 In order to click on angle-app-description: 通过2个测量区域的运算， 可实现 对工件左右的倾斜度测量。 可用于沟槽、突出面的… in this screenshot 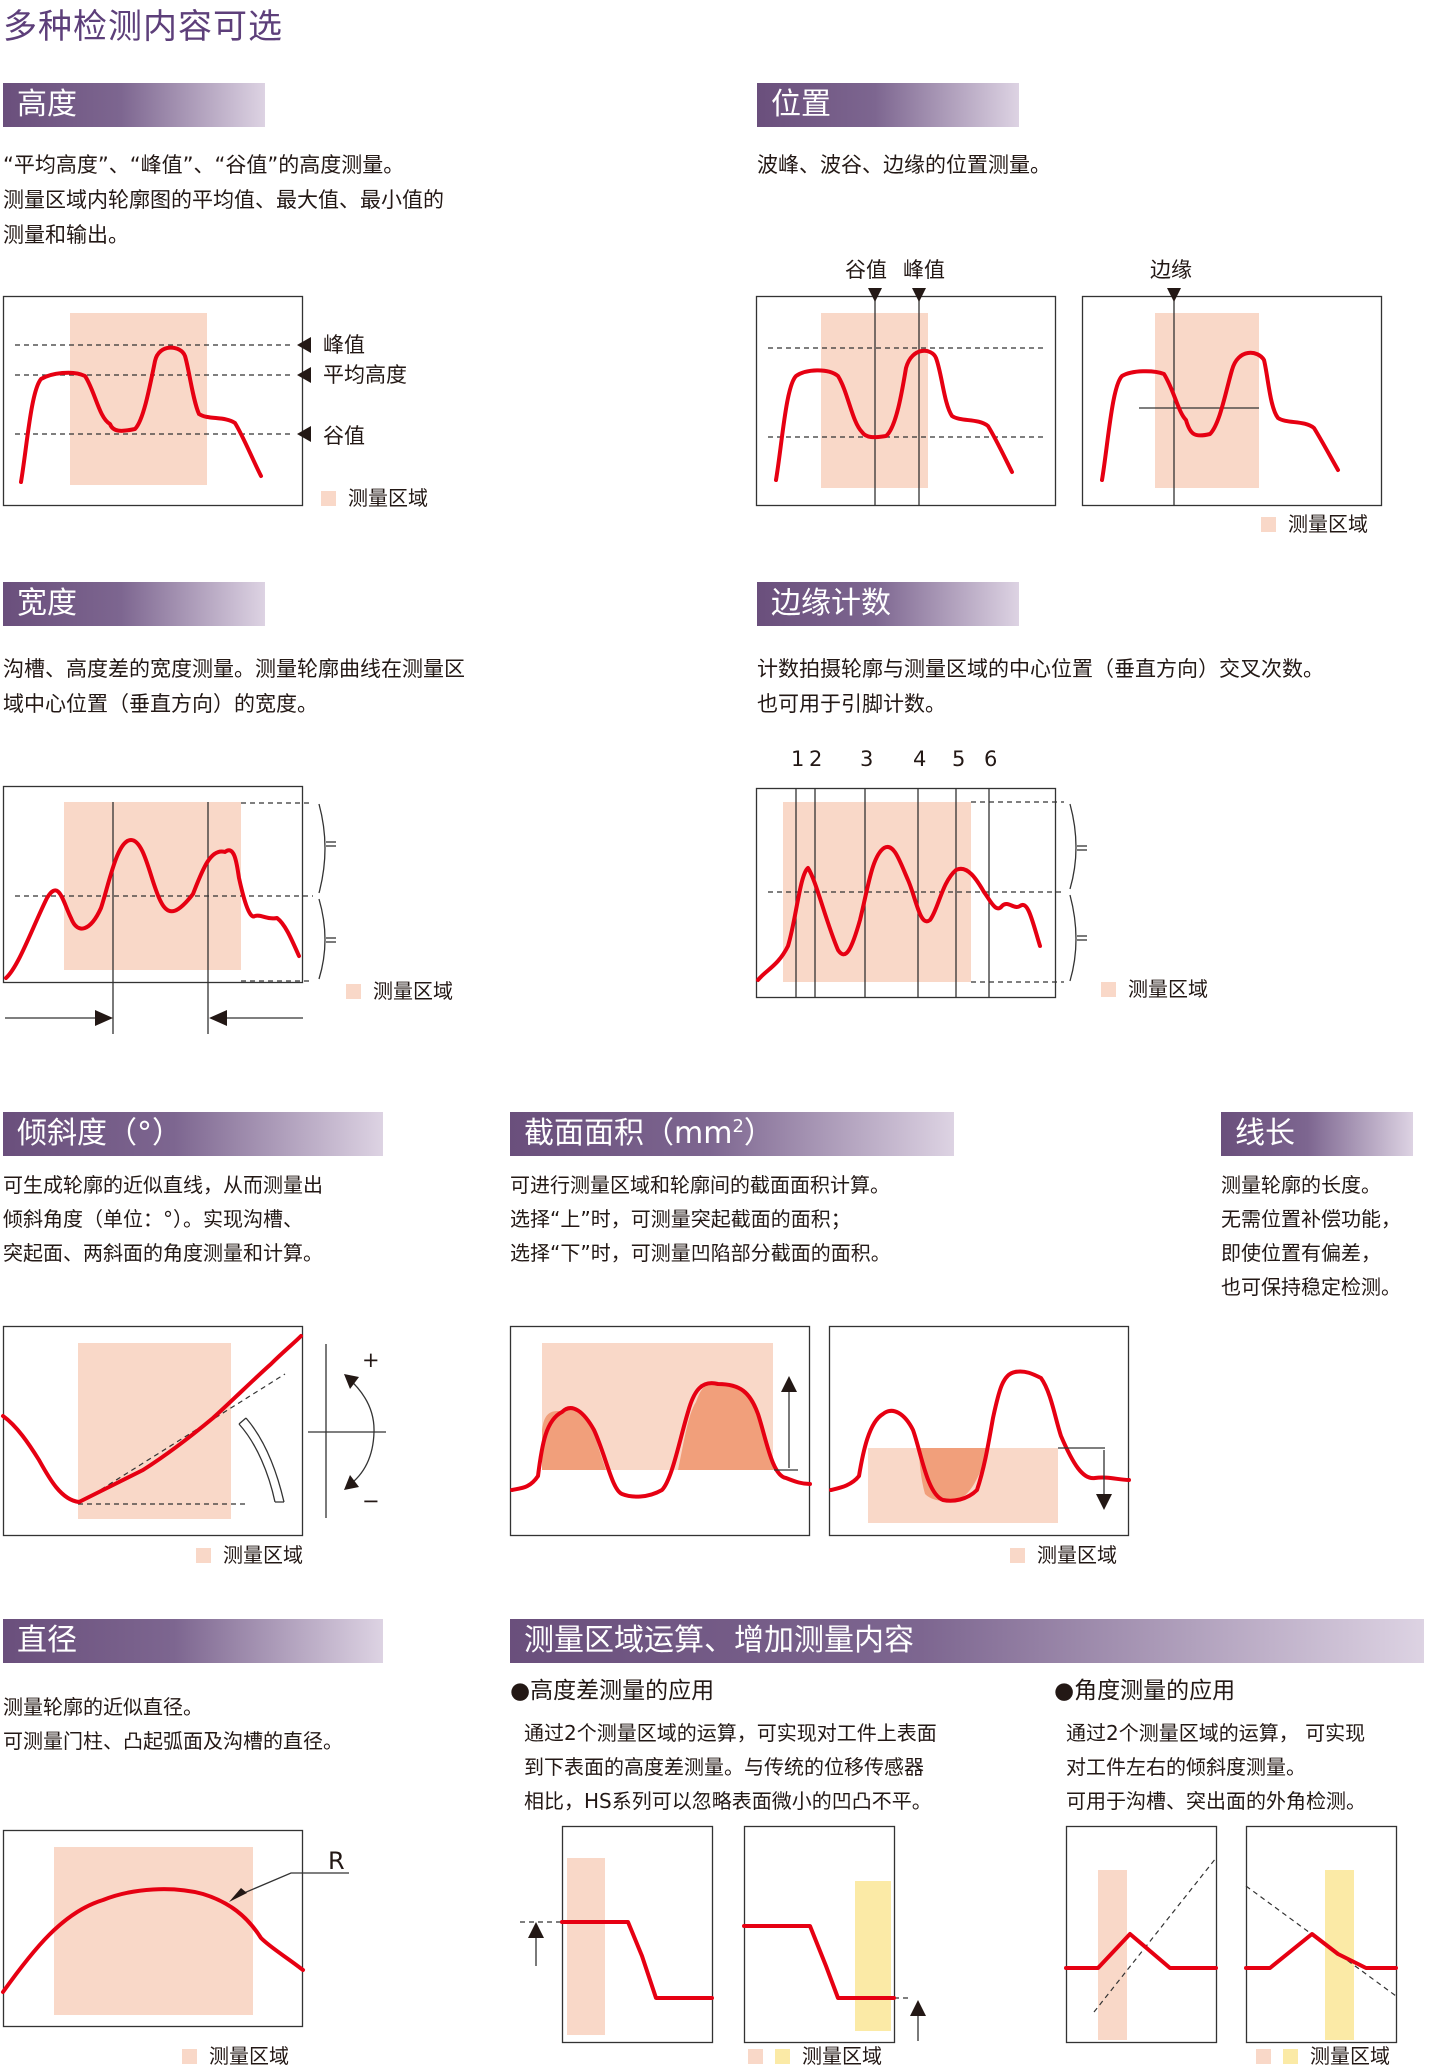, I will do `click(1216, 1767)`.